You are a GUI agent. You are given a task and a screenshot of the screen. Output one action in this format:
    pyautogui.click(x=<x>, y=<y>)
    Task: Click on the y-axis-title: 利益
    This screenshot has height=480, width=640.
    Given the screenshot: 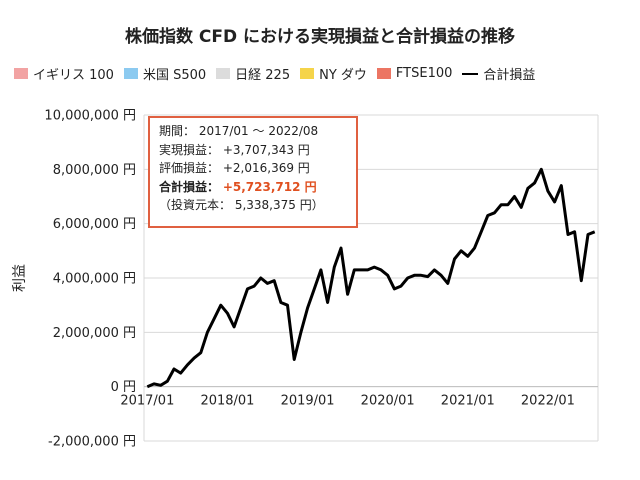 What is the action you would take?
    pyautogui.click(x=20, y=278)
    